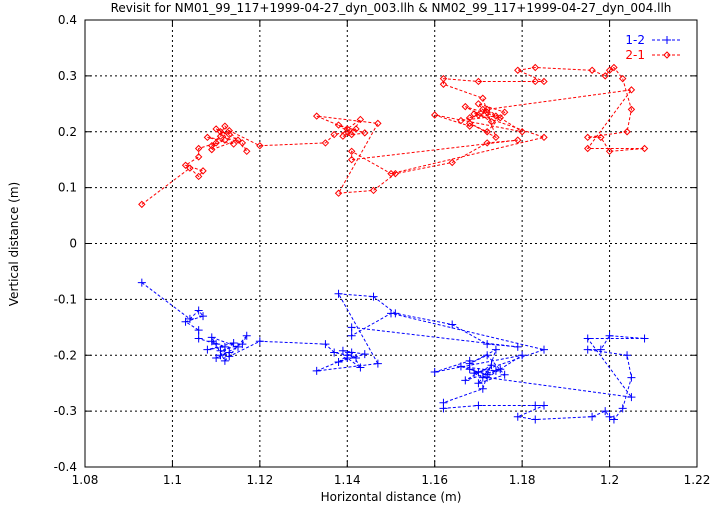  What do you see at coordinates (522, 480) in the screenshot?
I see `x-tick-label: 1.18` at bounding box center [522, 480].